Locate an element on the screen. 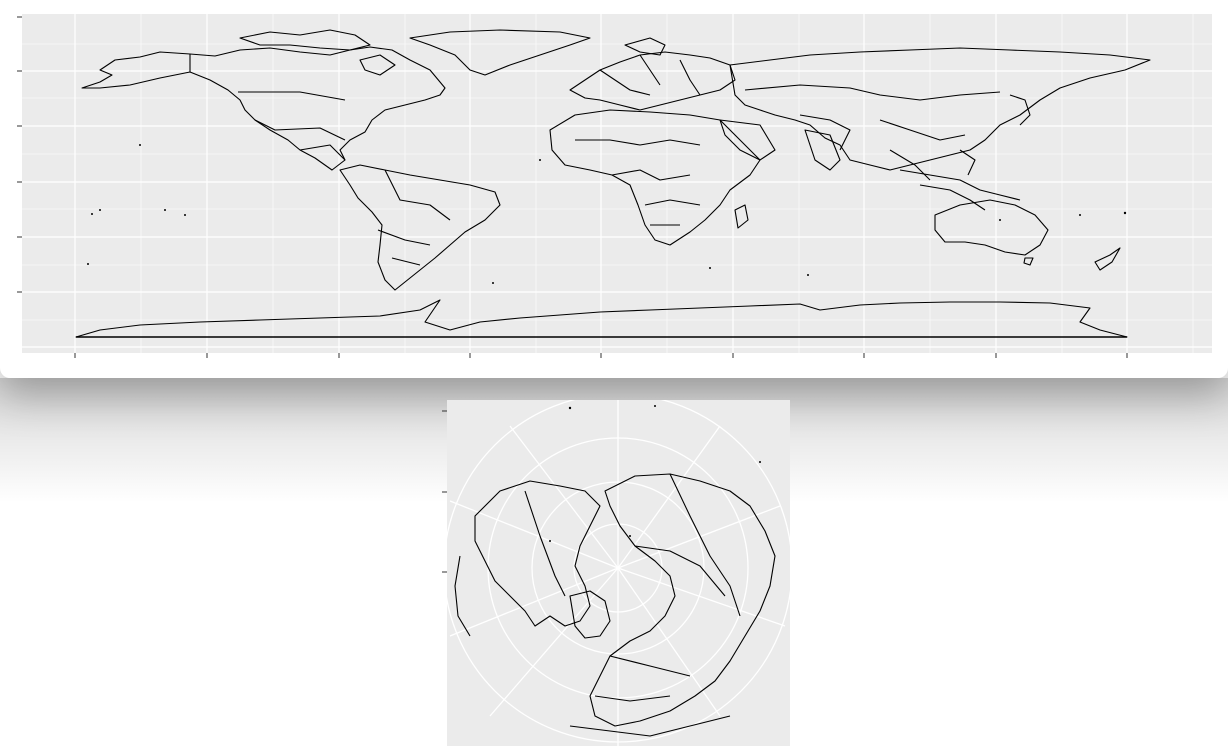  africa-outline is located at coordinates (655, 177).